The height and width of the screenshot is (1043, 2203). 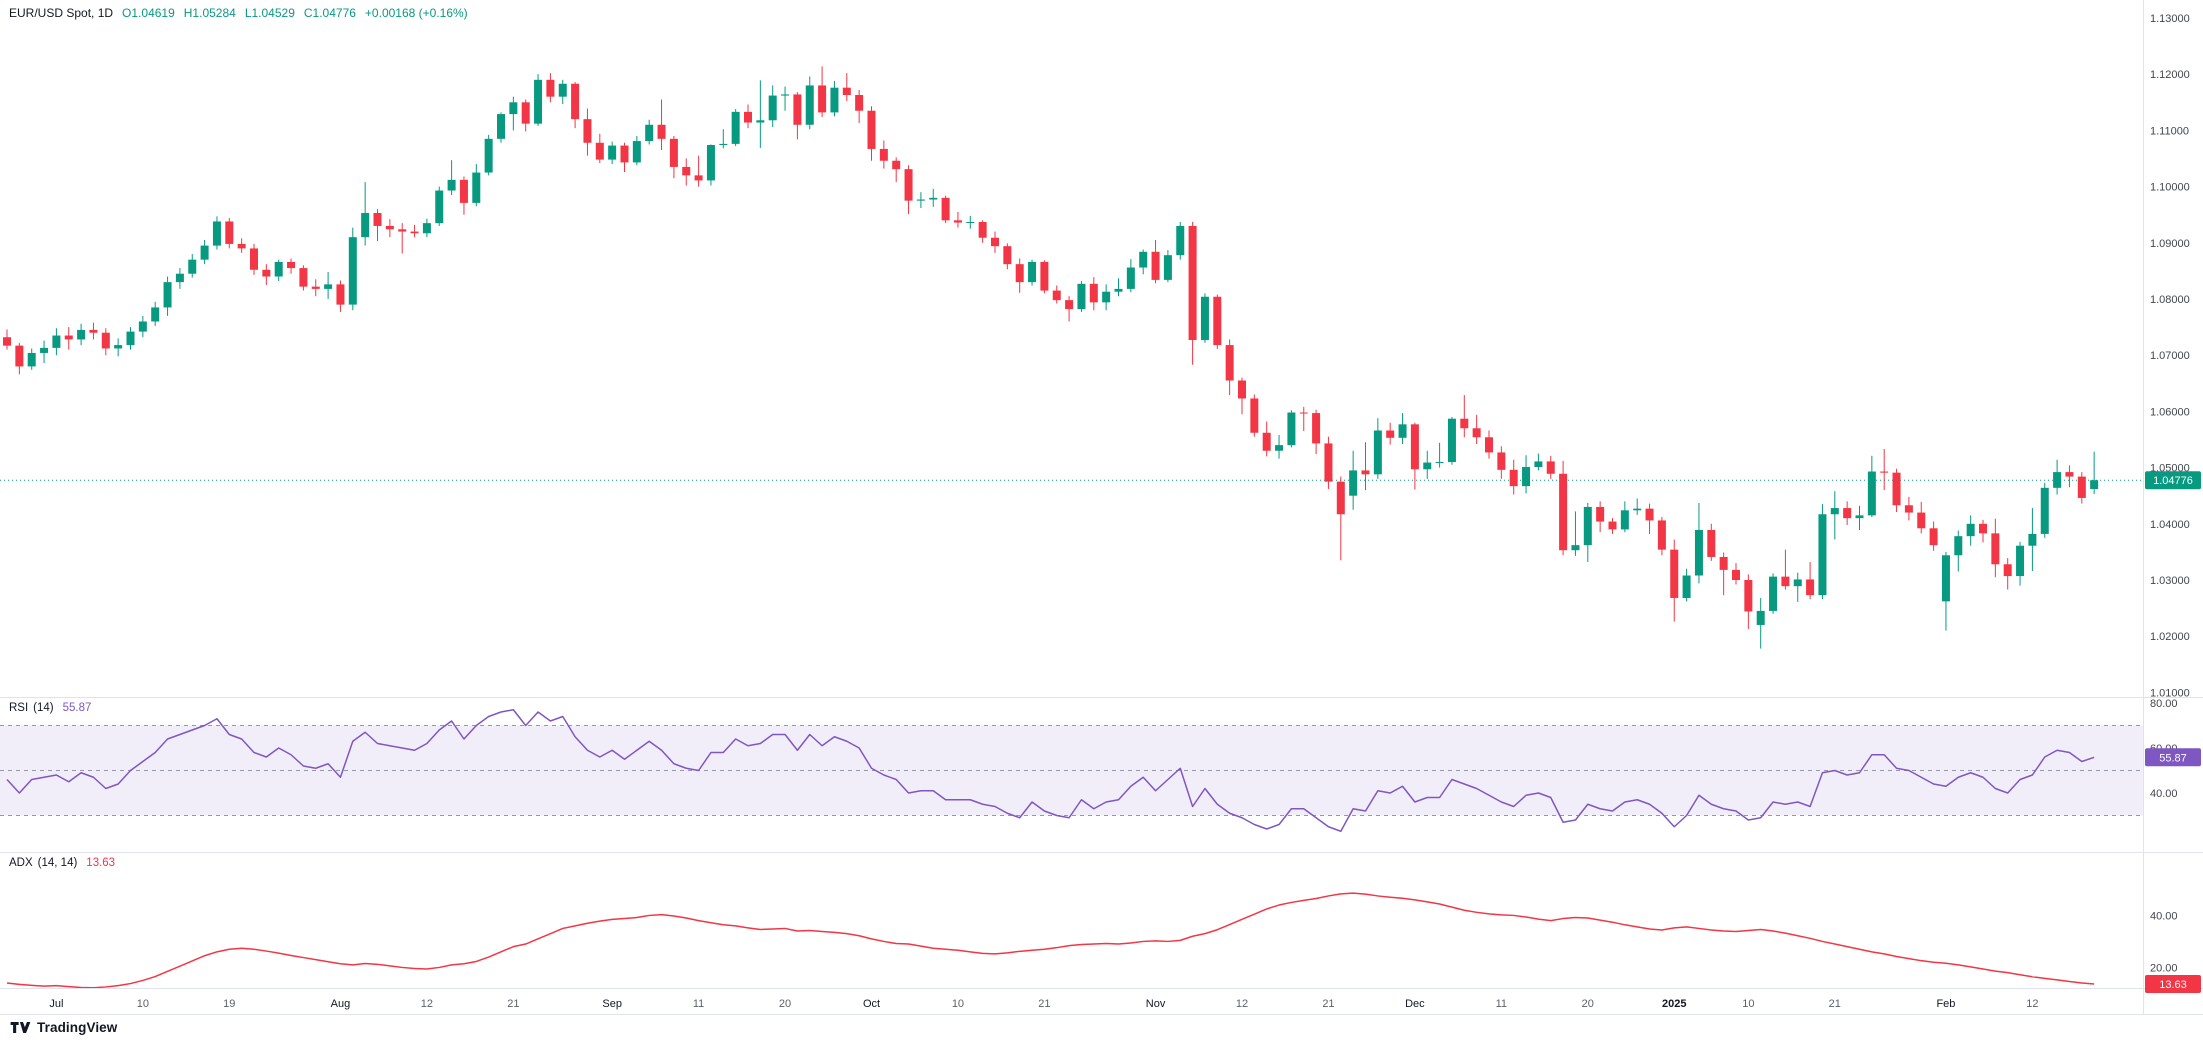 I want to click on rsi-axis-label: 80.00, so click(x=2164, y=704).